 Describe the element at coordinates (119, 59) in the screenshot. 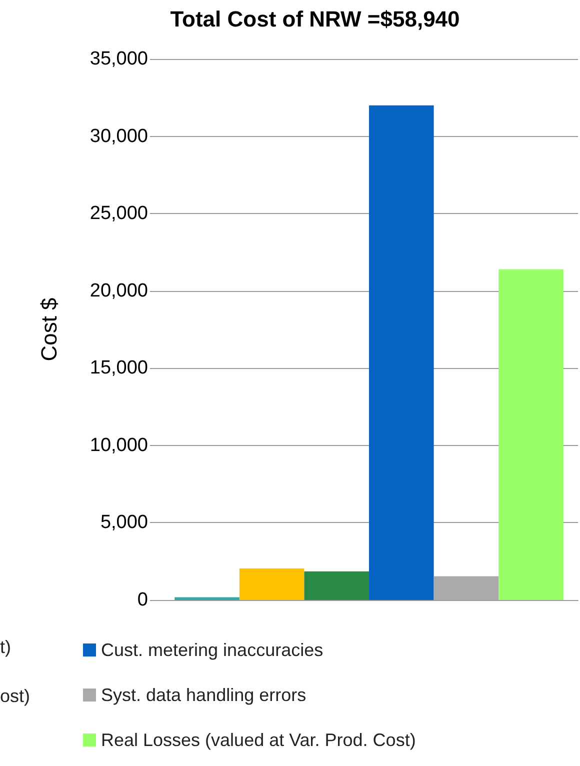

I see `y-tick-label: 35,000` at that location.